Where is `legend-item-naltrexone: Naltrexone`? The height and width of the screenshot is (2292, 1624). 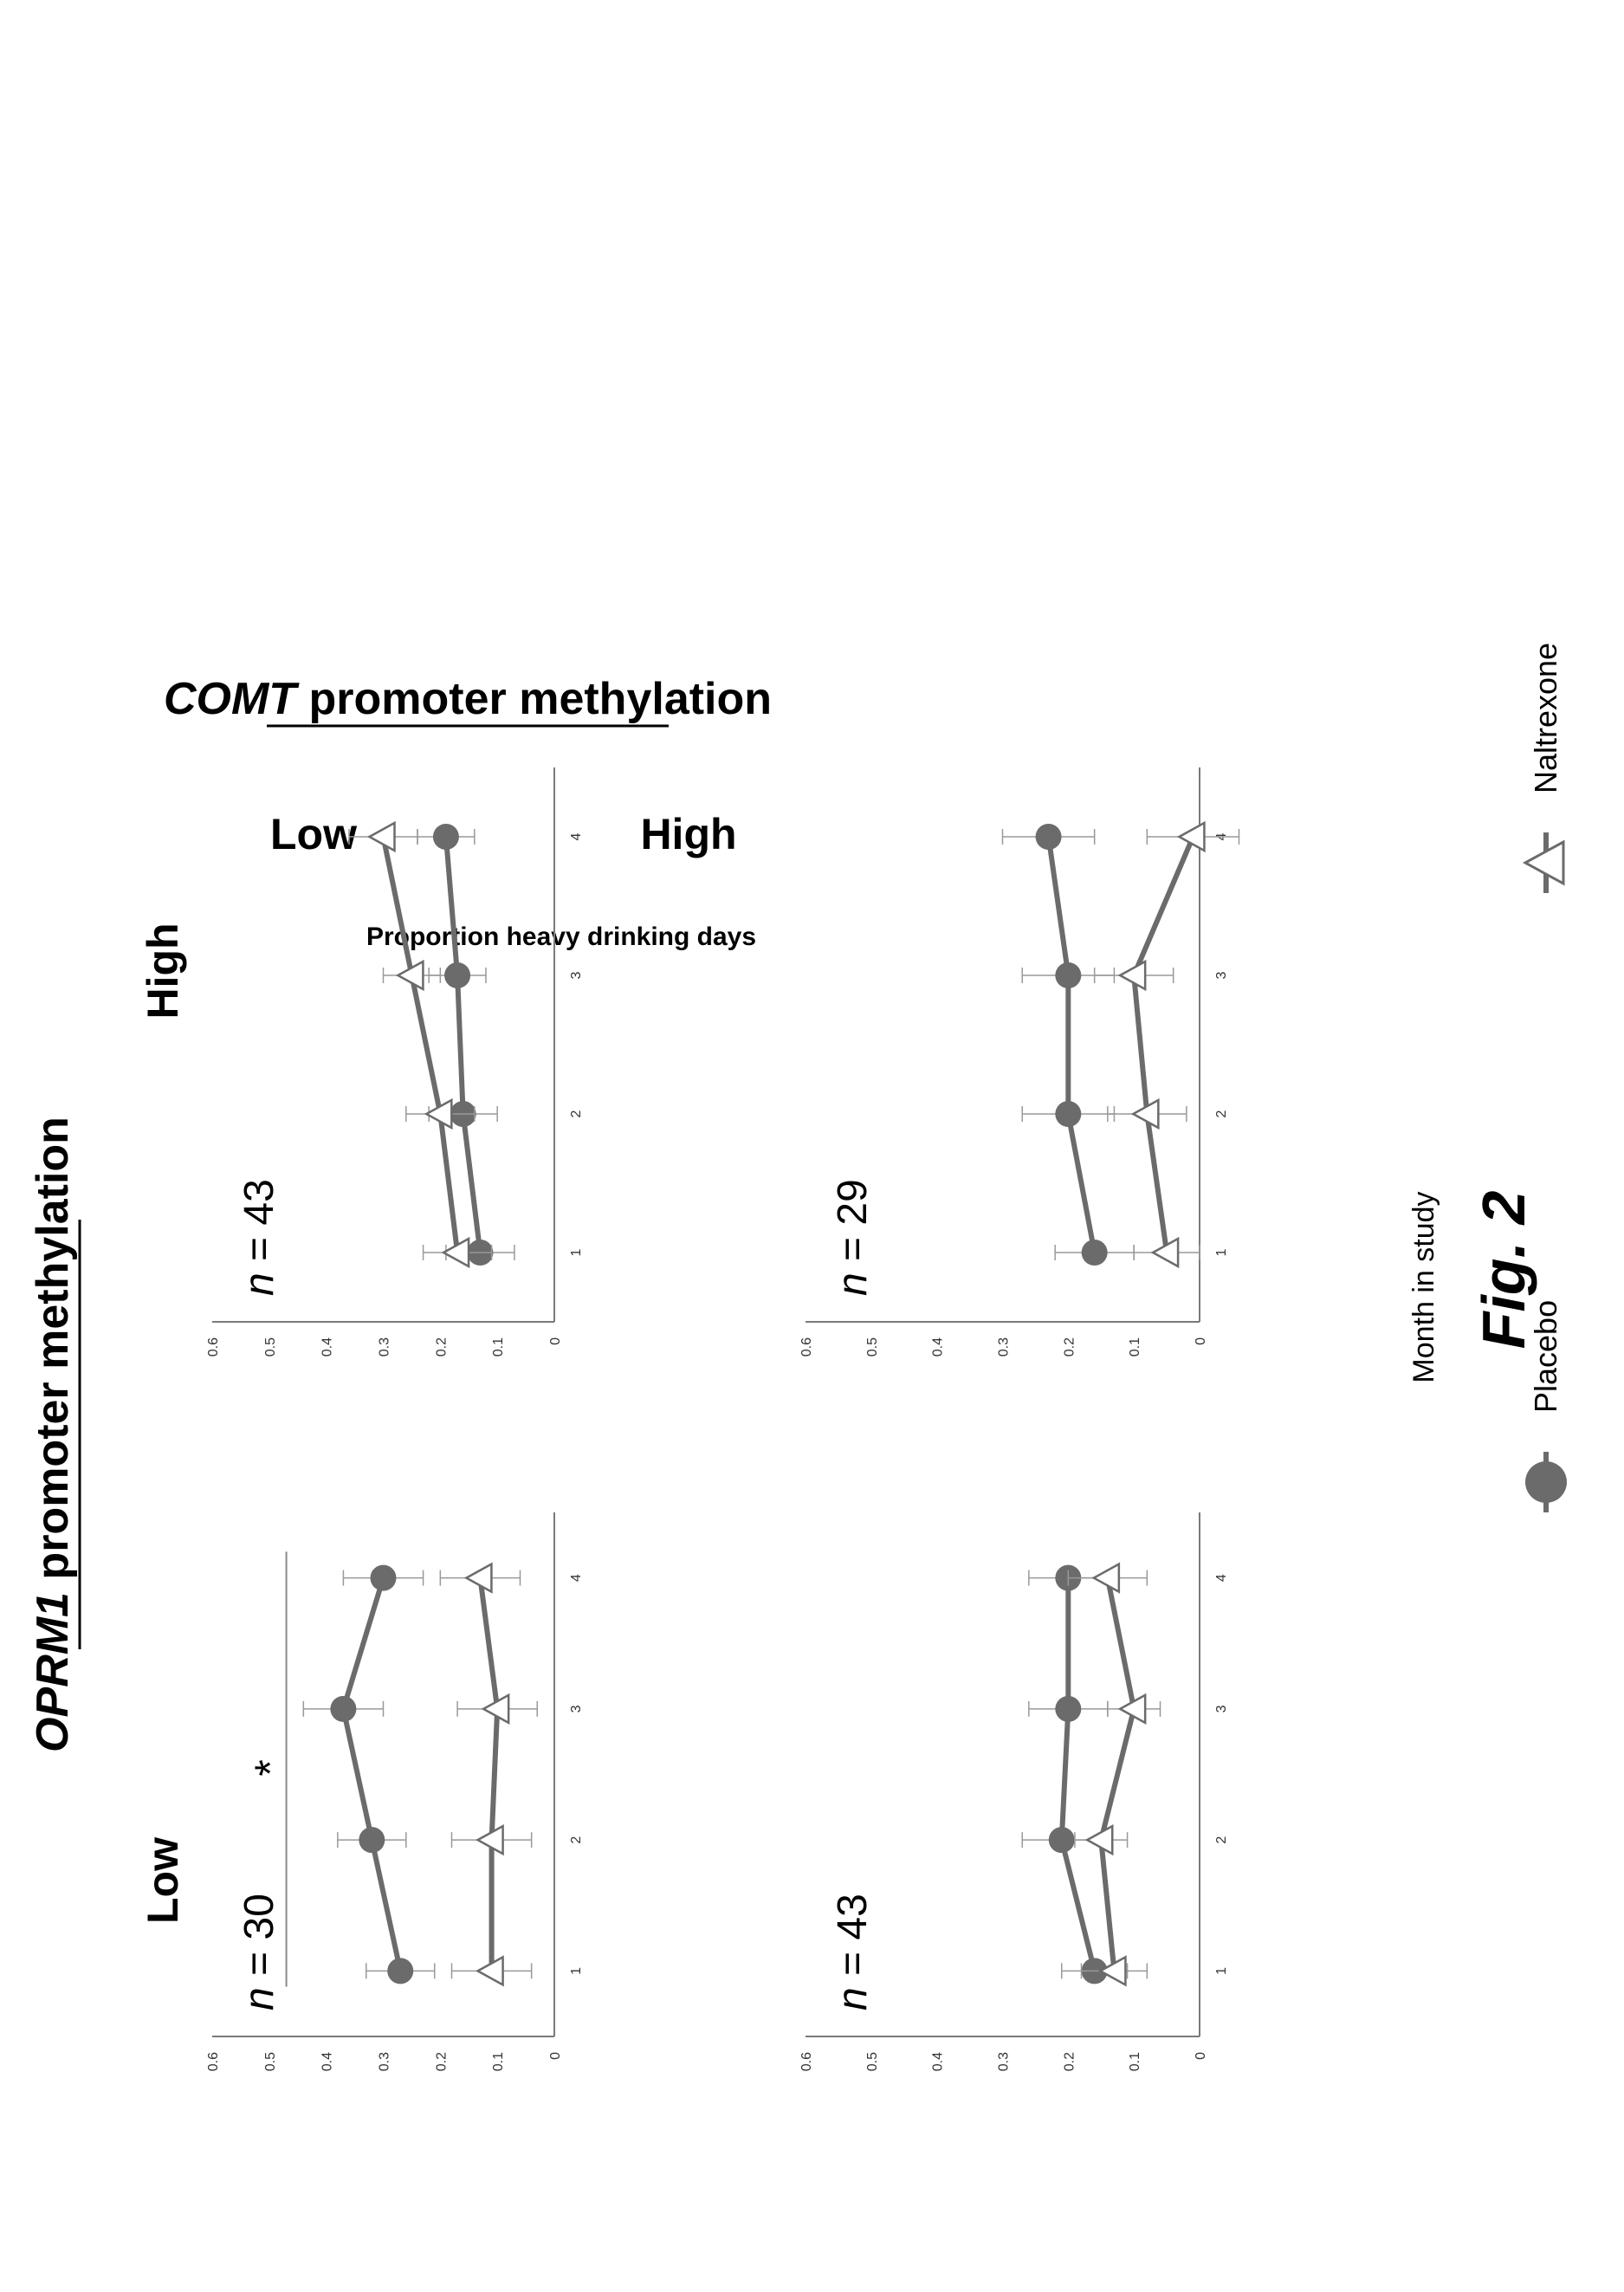 legend-item-naltrexone: Naltrexone is located at coordinates (1543, 768).